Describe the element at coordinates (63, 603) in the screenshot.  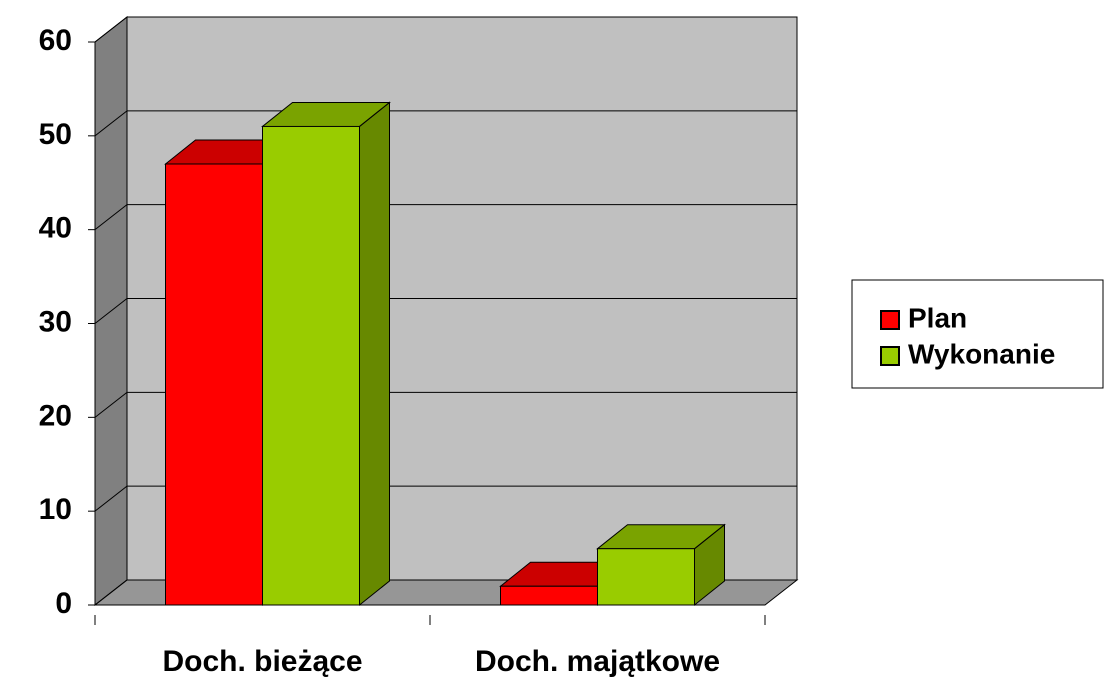
I see `y-tick-label: 0` at that location.